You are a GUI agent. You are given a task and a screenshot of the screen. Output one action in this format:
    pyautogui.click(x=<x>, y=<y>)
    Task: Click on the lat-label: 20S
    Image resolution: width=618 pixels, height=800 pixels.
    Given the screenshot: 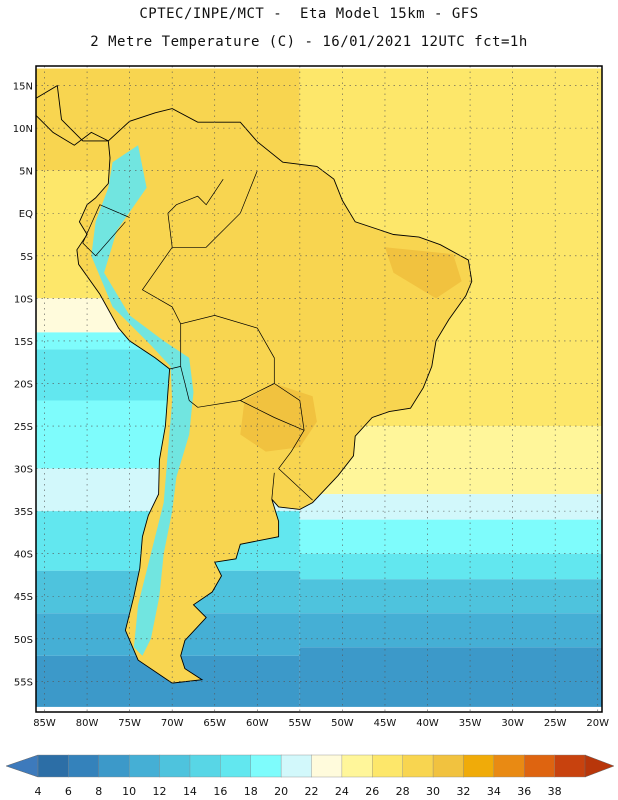 What is the action you would take?
    pyautogui.click(x=23, y=384)
    